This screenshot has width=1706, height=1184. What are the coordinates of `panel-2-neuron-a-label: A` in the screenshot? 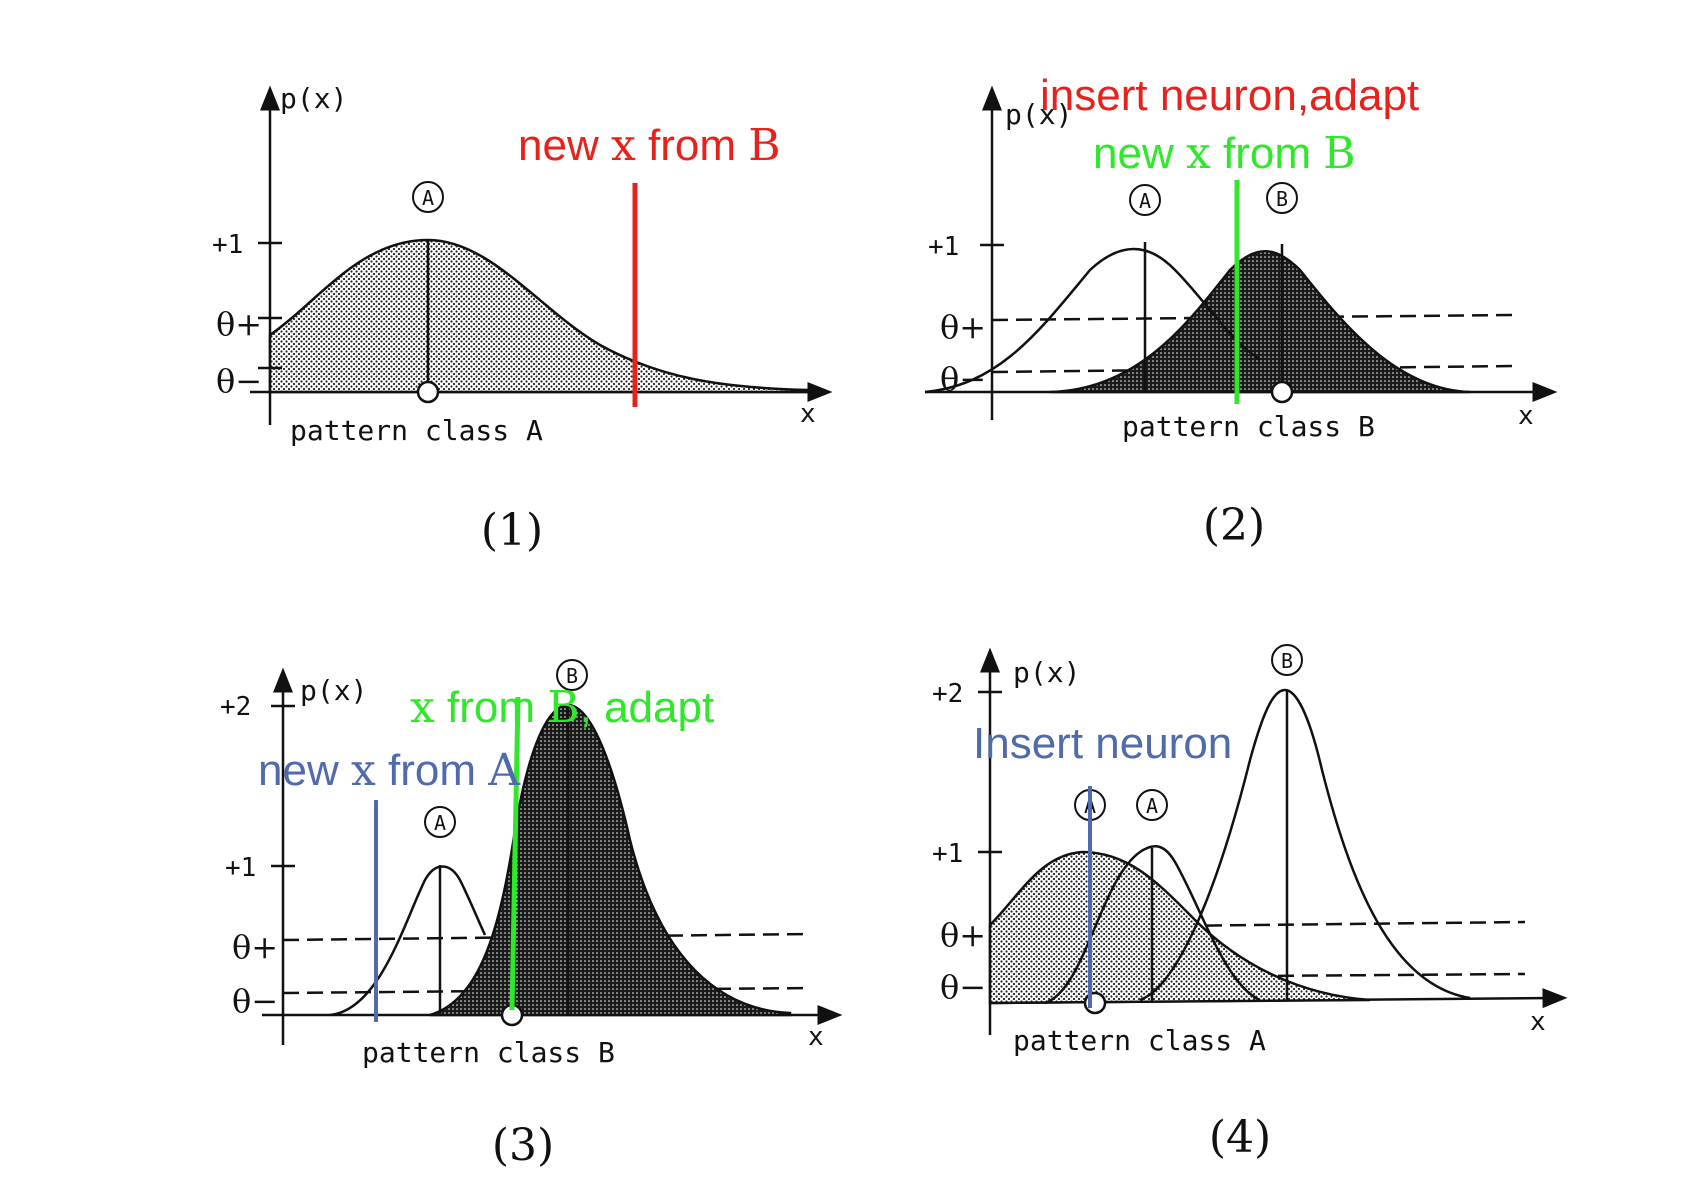 It's located at (1145, 201).